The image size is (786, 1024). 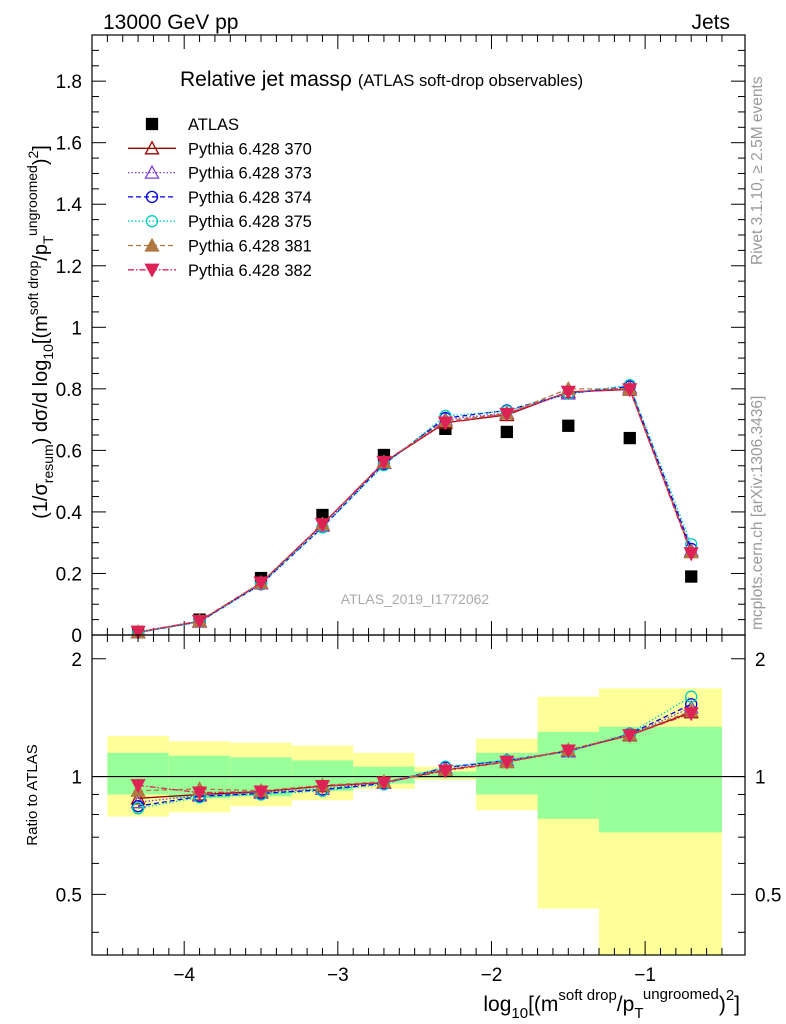 I want to click on analysis-watermark: ATLAS_2019_I1772062, so click(x=415, y=599).